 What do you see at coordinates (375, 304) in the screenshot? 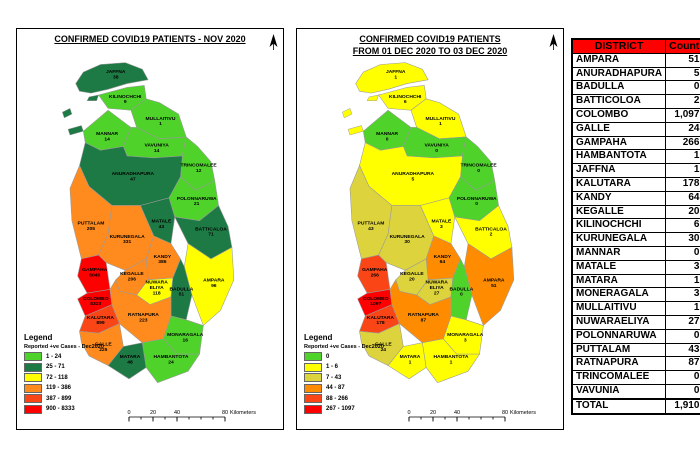
I see `district-label: 1097` at bounding box center [375, 304].